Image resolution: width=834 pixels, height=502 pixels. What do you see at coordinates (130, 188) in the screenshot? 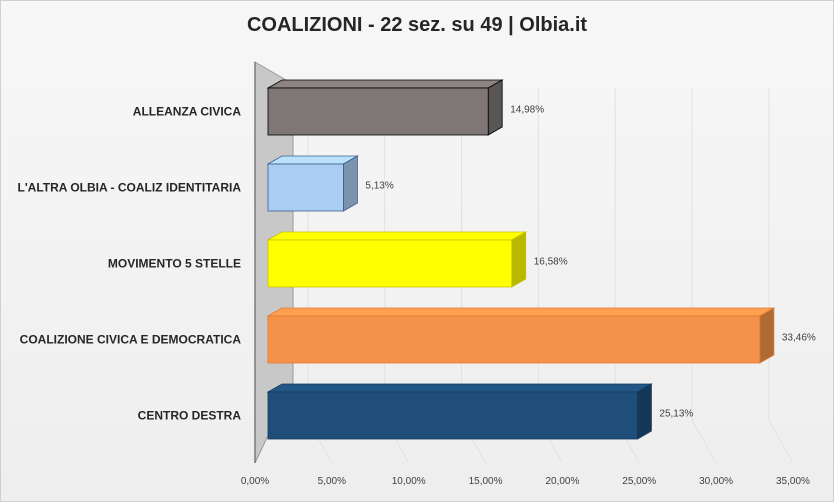
I see `category-label: L'ALTRA OLBIA - COALIZ IDENTITARIA` at bounding box center [130, 188].